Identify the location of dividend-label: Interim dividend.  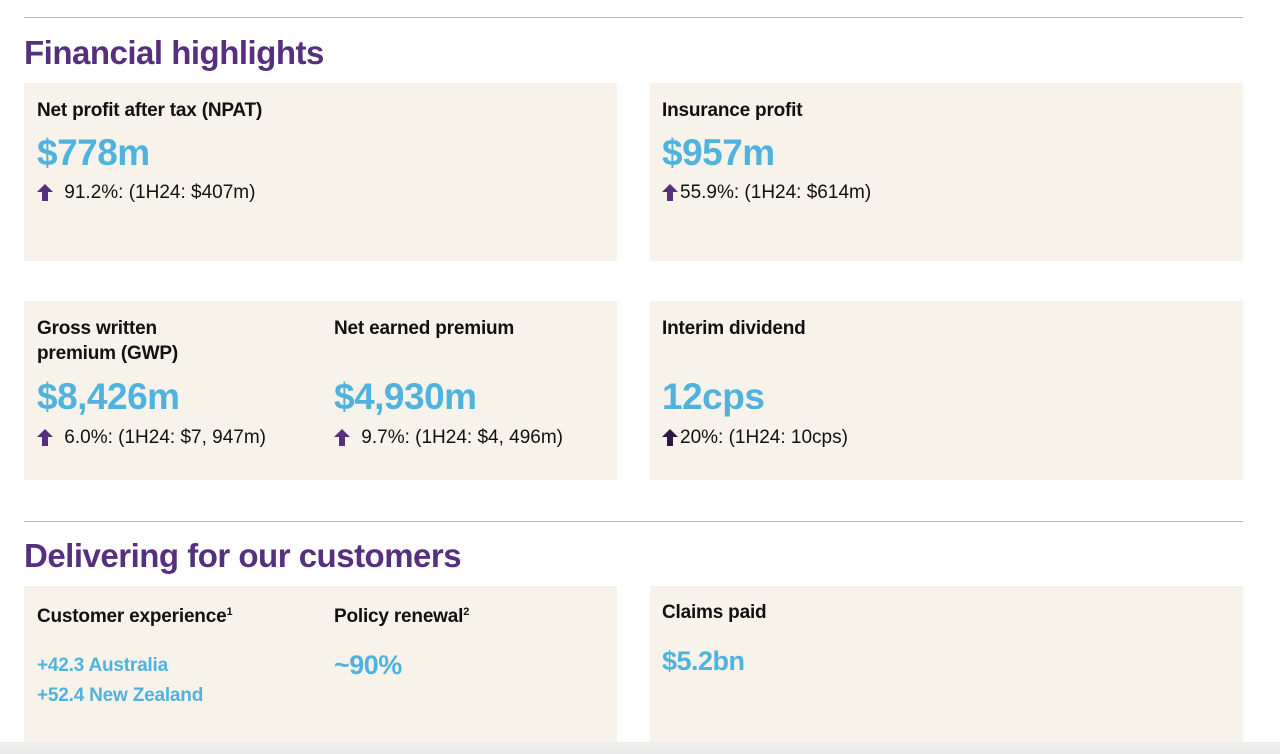
(734, 328).